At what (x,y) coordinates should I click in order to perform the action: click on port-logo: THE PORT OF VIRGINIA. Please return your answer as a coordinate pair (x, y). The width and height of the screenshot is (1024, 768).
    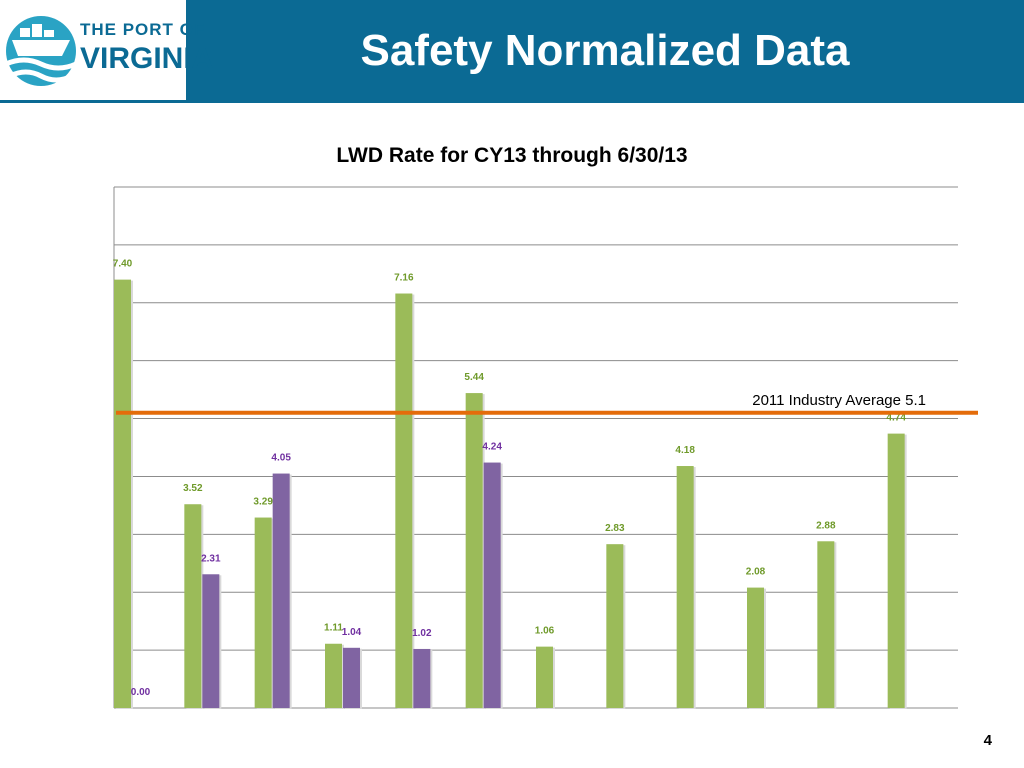
    Looking at the image, I should click on (106, 50).